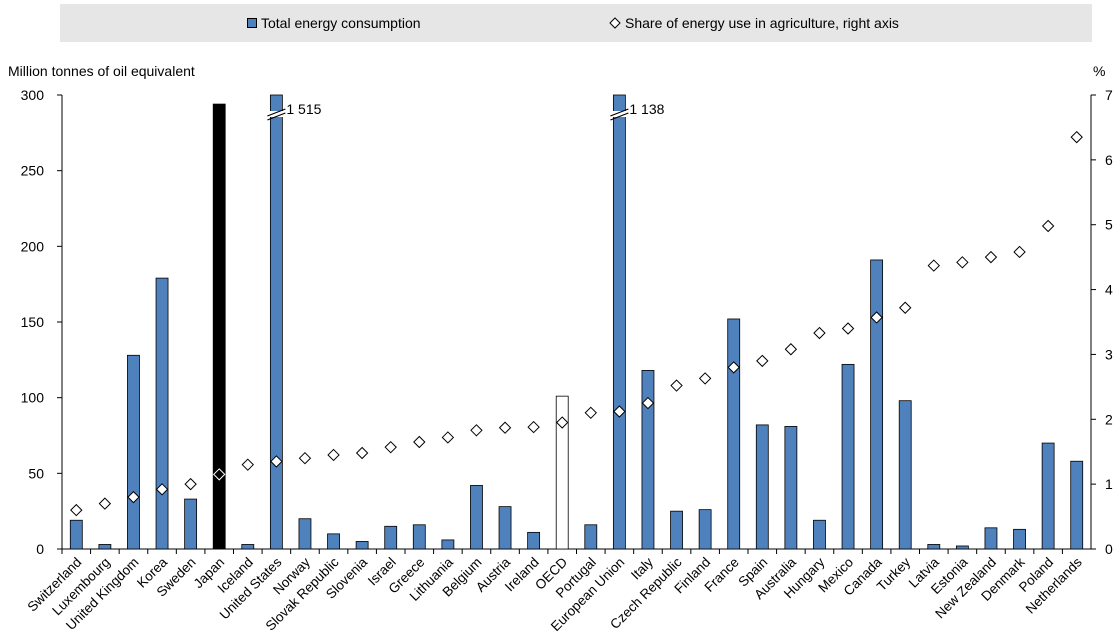 The image size is (1120, 642). What do you see at coordinates (248, 547) in the screenshot?
I see `bar-iceland` at bounding box center [248, 547].